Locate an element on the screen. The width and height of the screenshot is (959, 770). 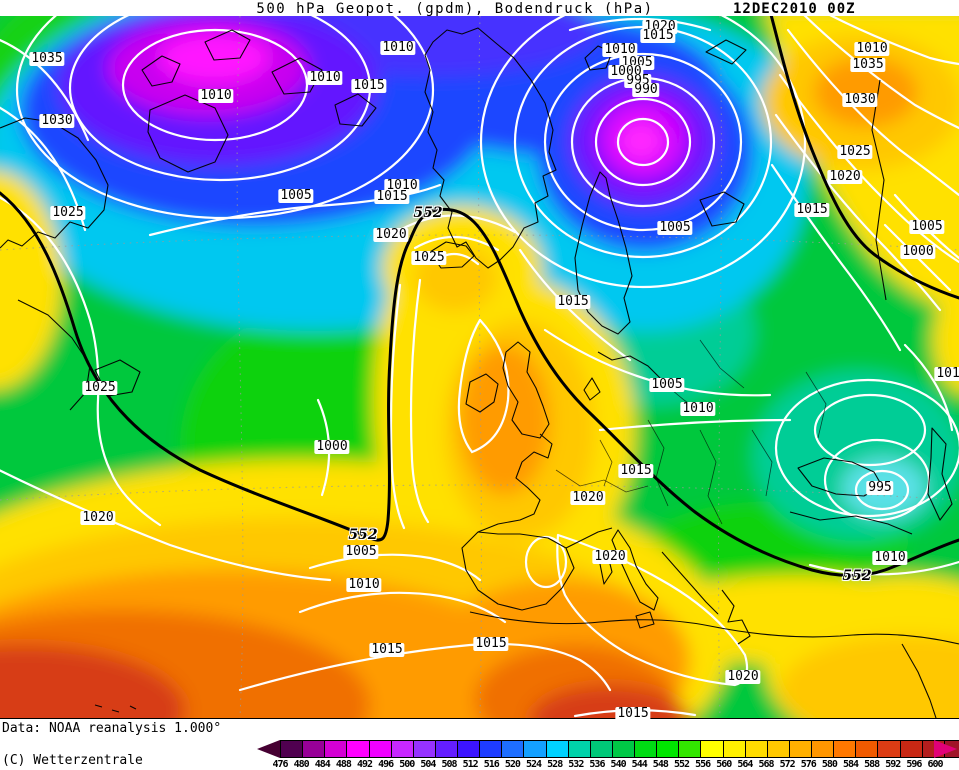
colorbar-tick: 524 is located at coordinates (534, 764).